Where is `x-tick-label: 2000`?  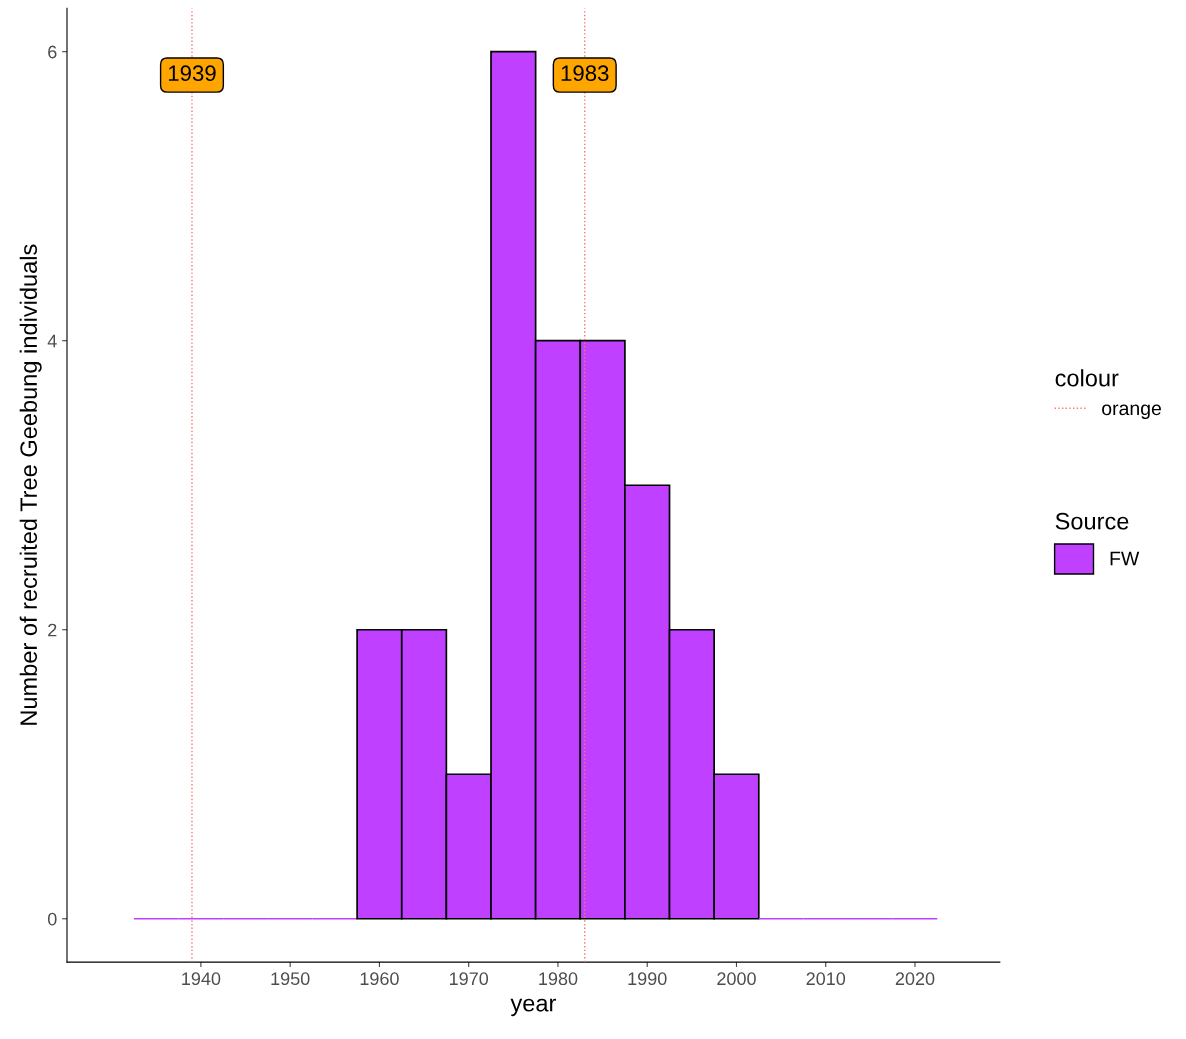 x-tick-label: 2000 is located at coordinates (736, 979).